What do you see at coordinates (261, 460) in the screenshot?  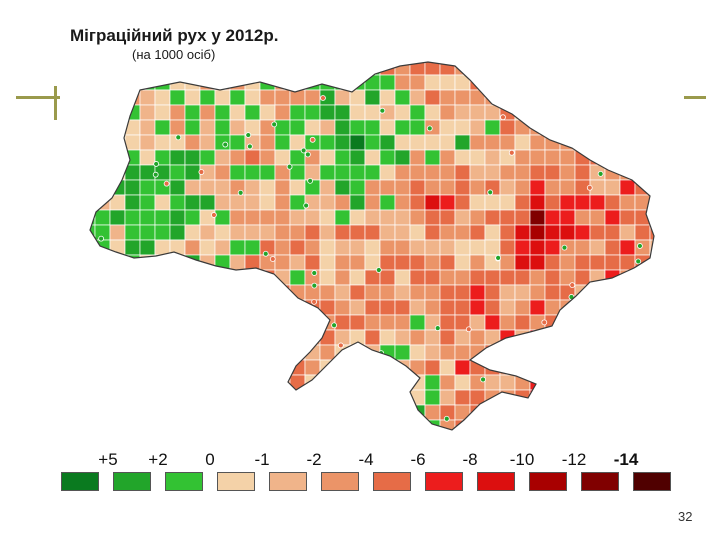 I see `legend-label: -1` at bounding box center [261, 460].